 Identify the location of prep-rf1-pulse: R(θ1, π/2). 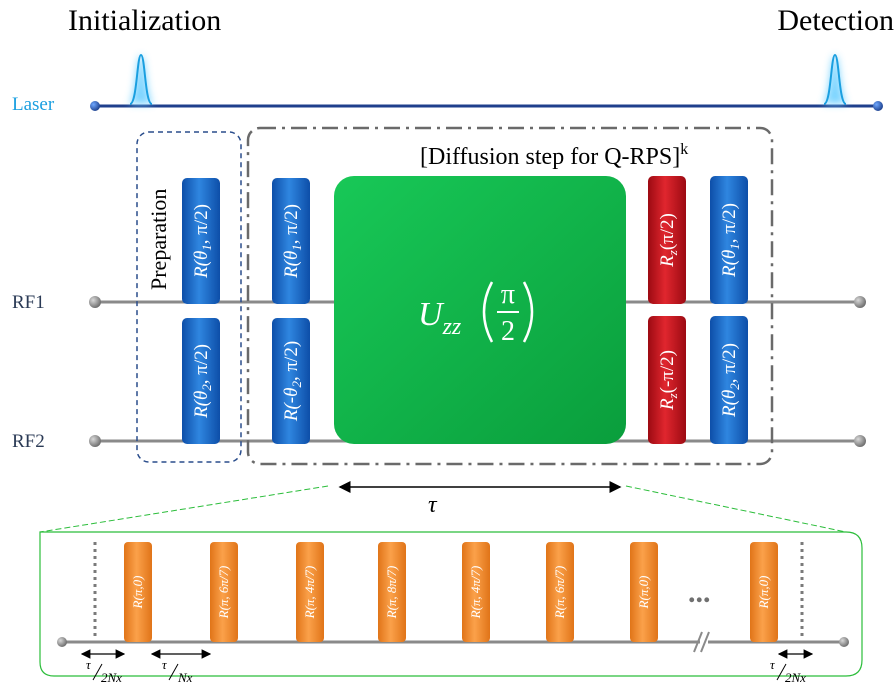
(201, 241).